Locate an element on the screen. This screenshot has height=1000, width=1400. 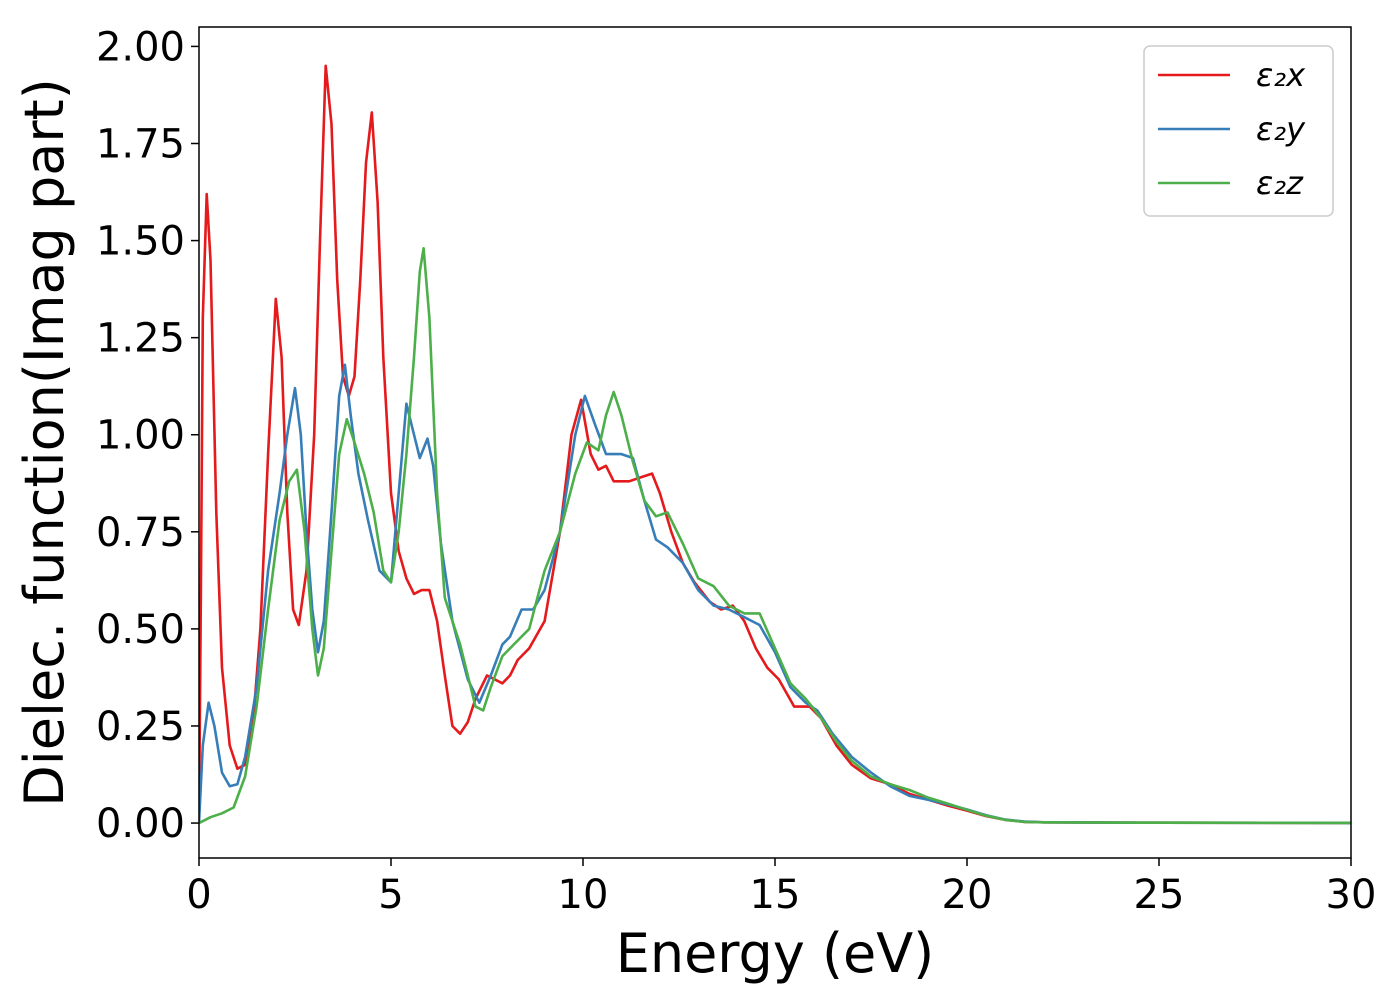
x-tick-label: 20 is located at coordinates (967, 895).